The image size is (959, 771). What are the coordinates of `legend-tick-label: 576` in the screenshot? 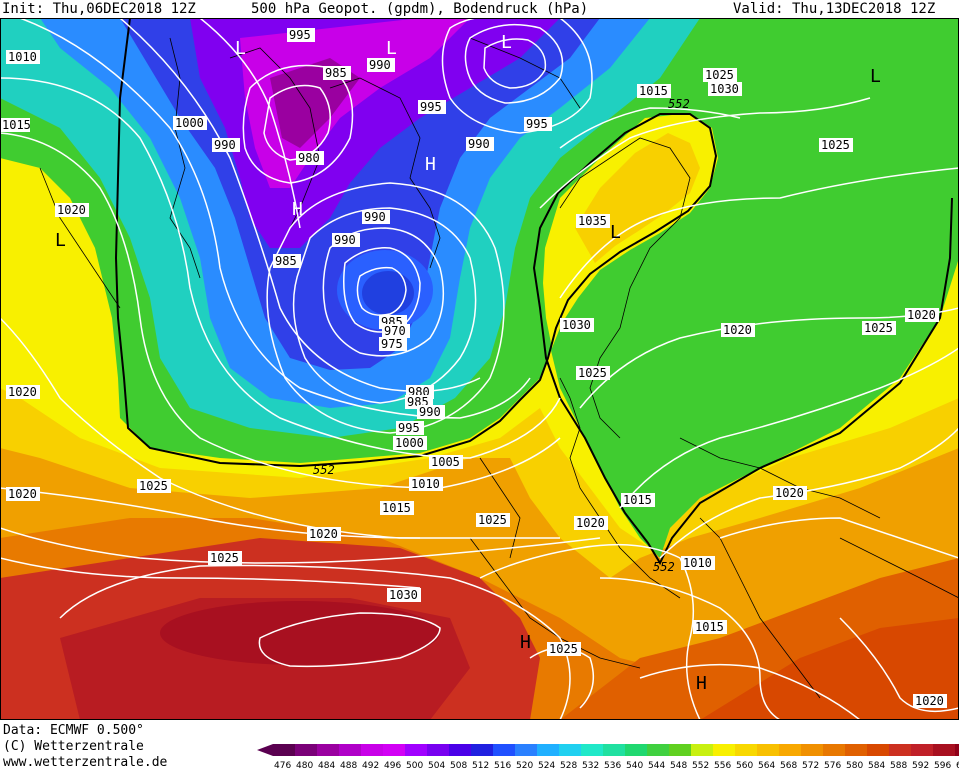 It's located at (832, 765).